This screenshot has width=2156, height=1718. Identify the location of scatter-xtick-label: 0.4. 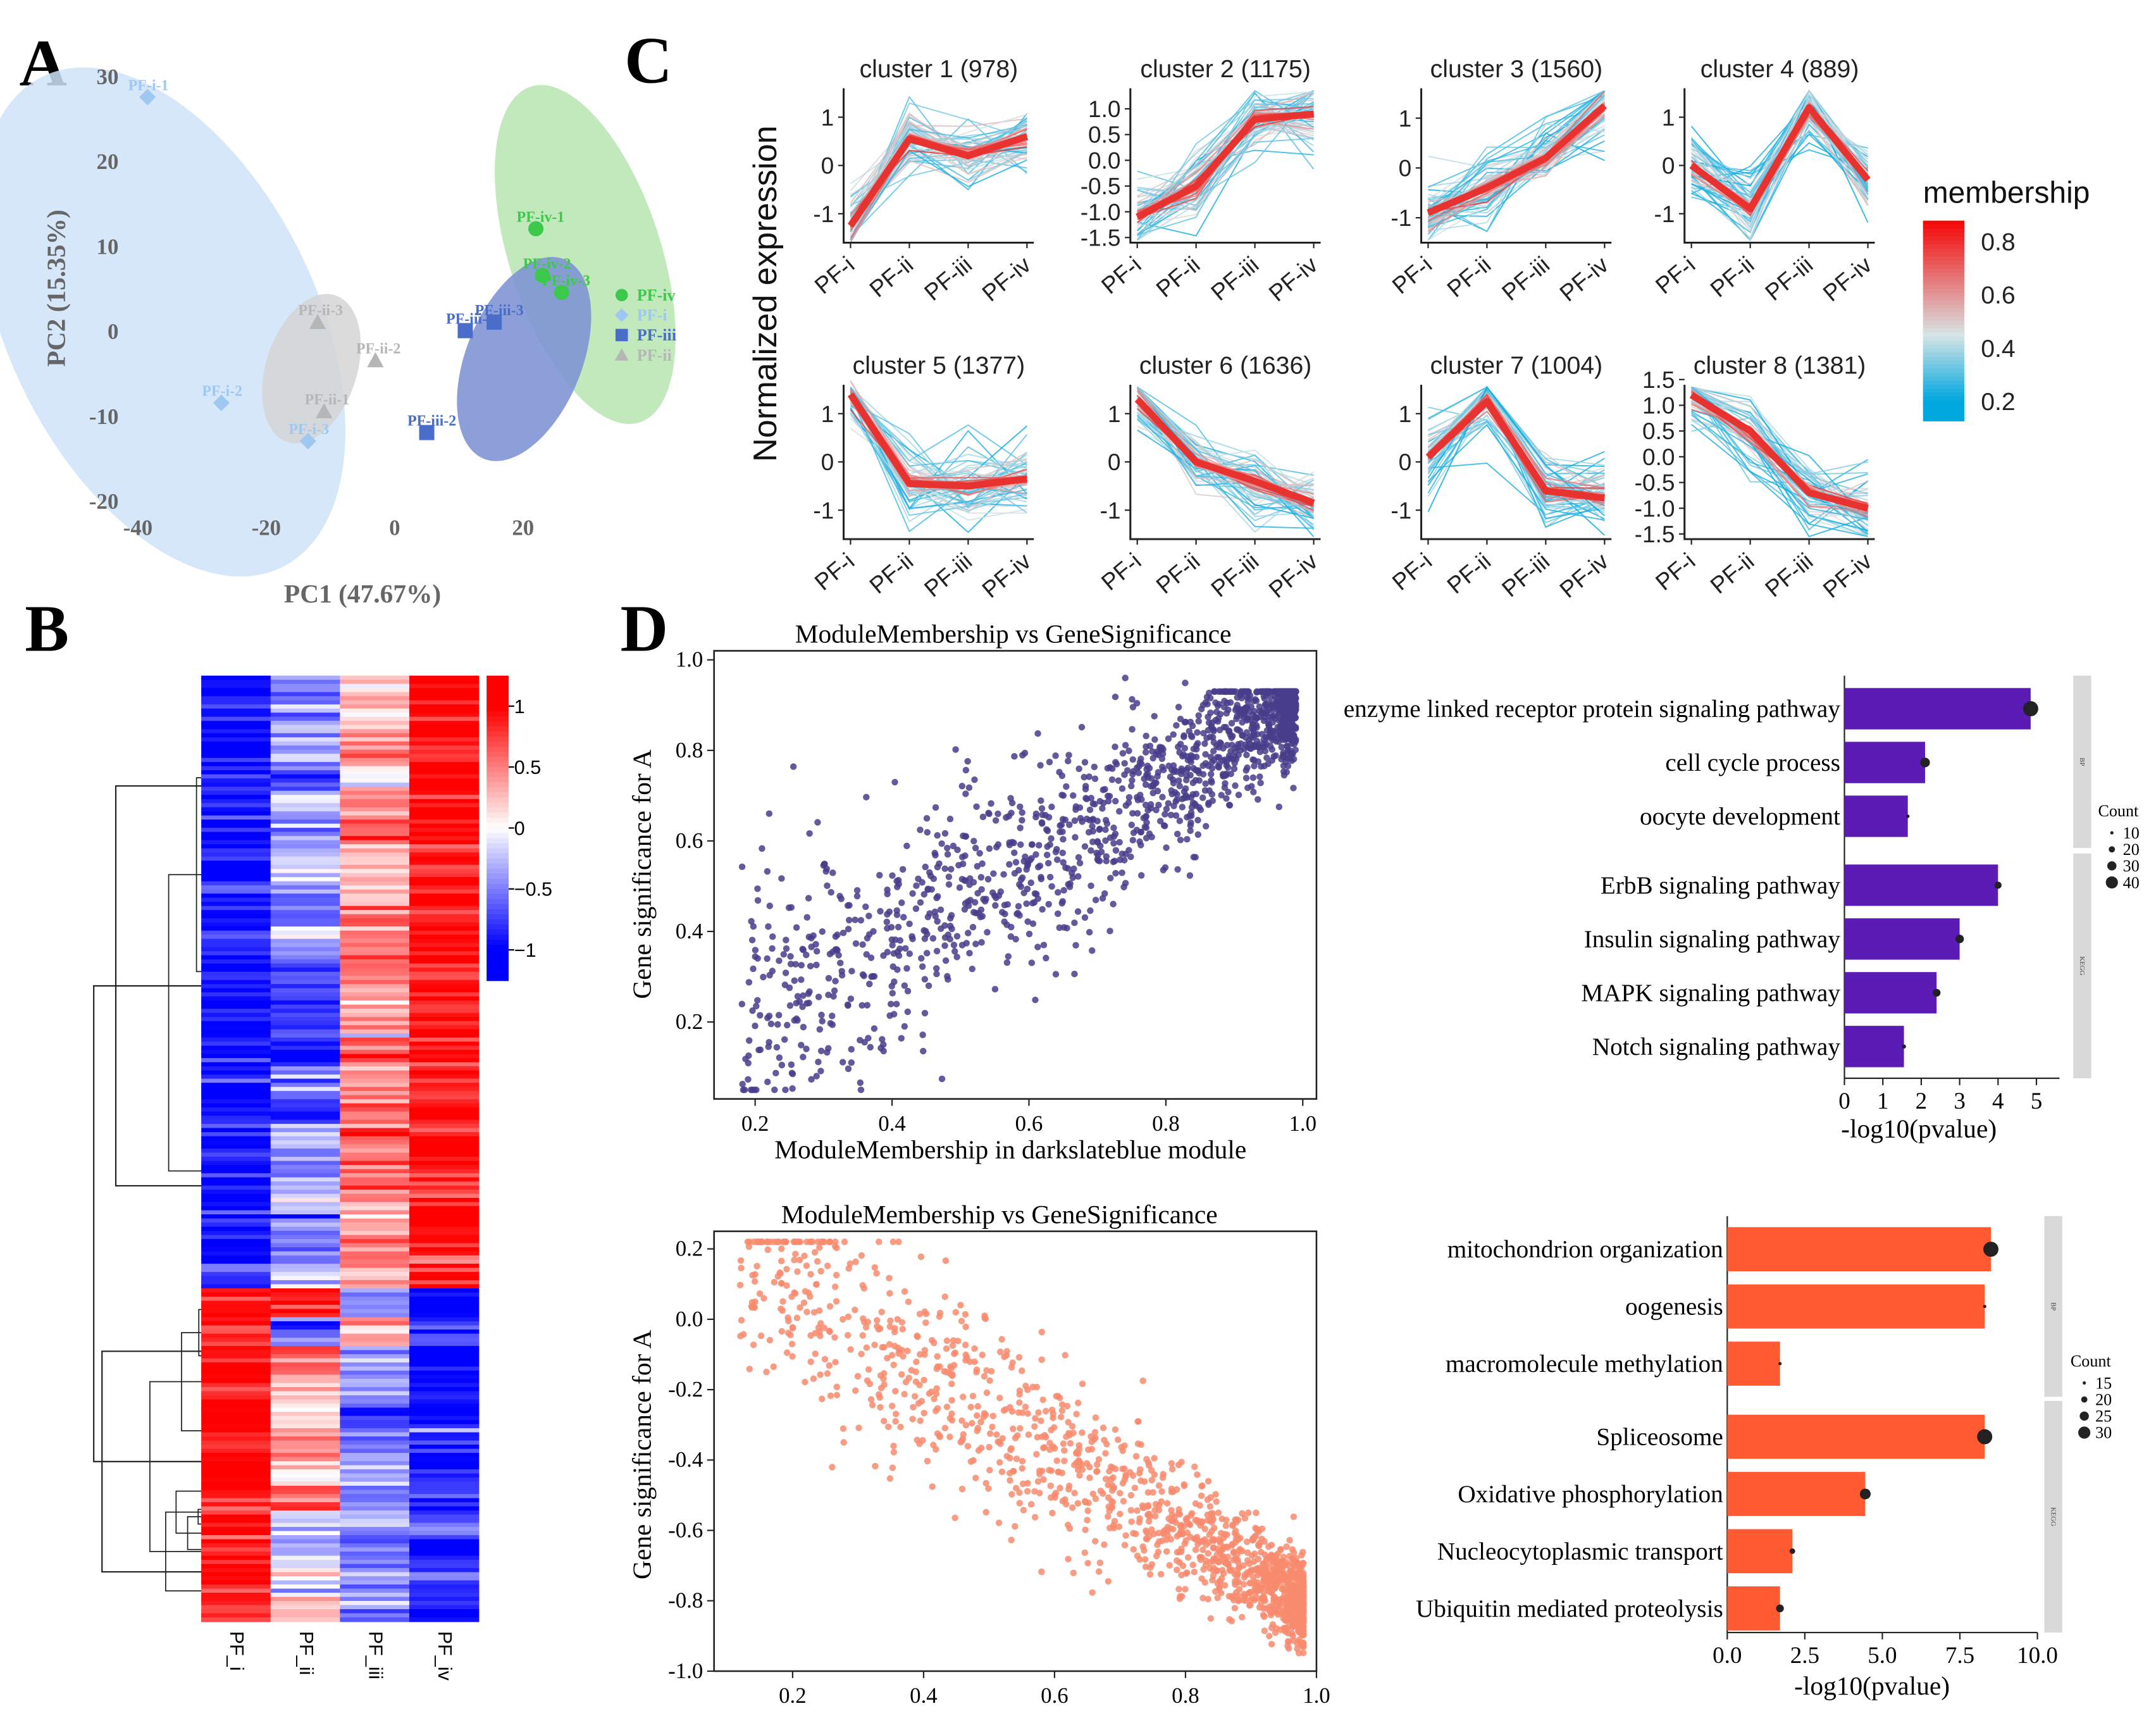
(892, 1123).